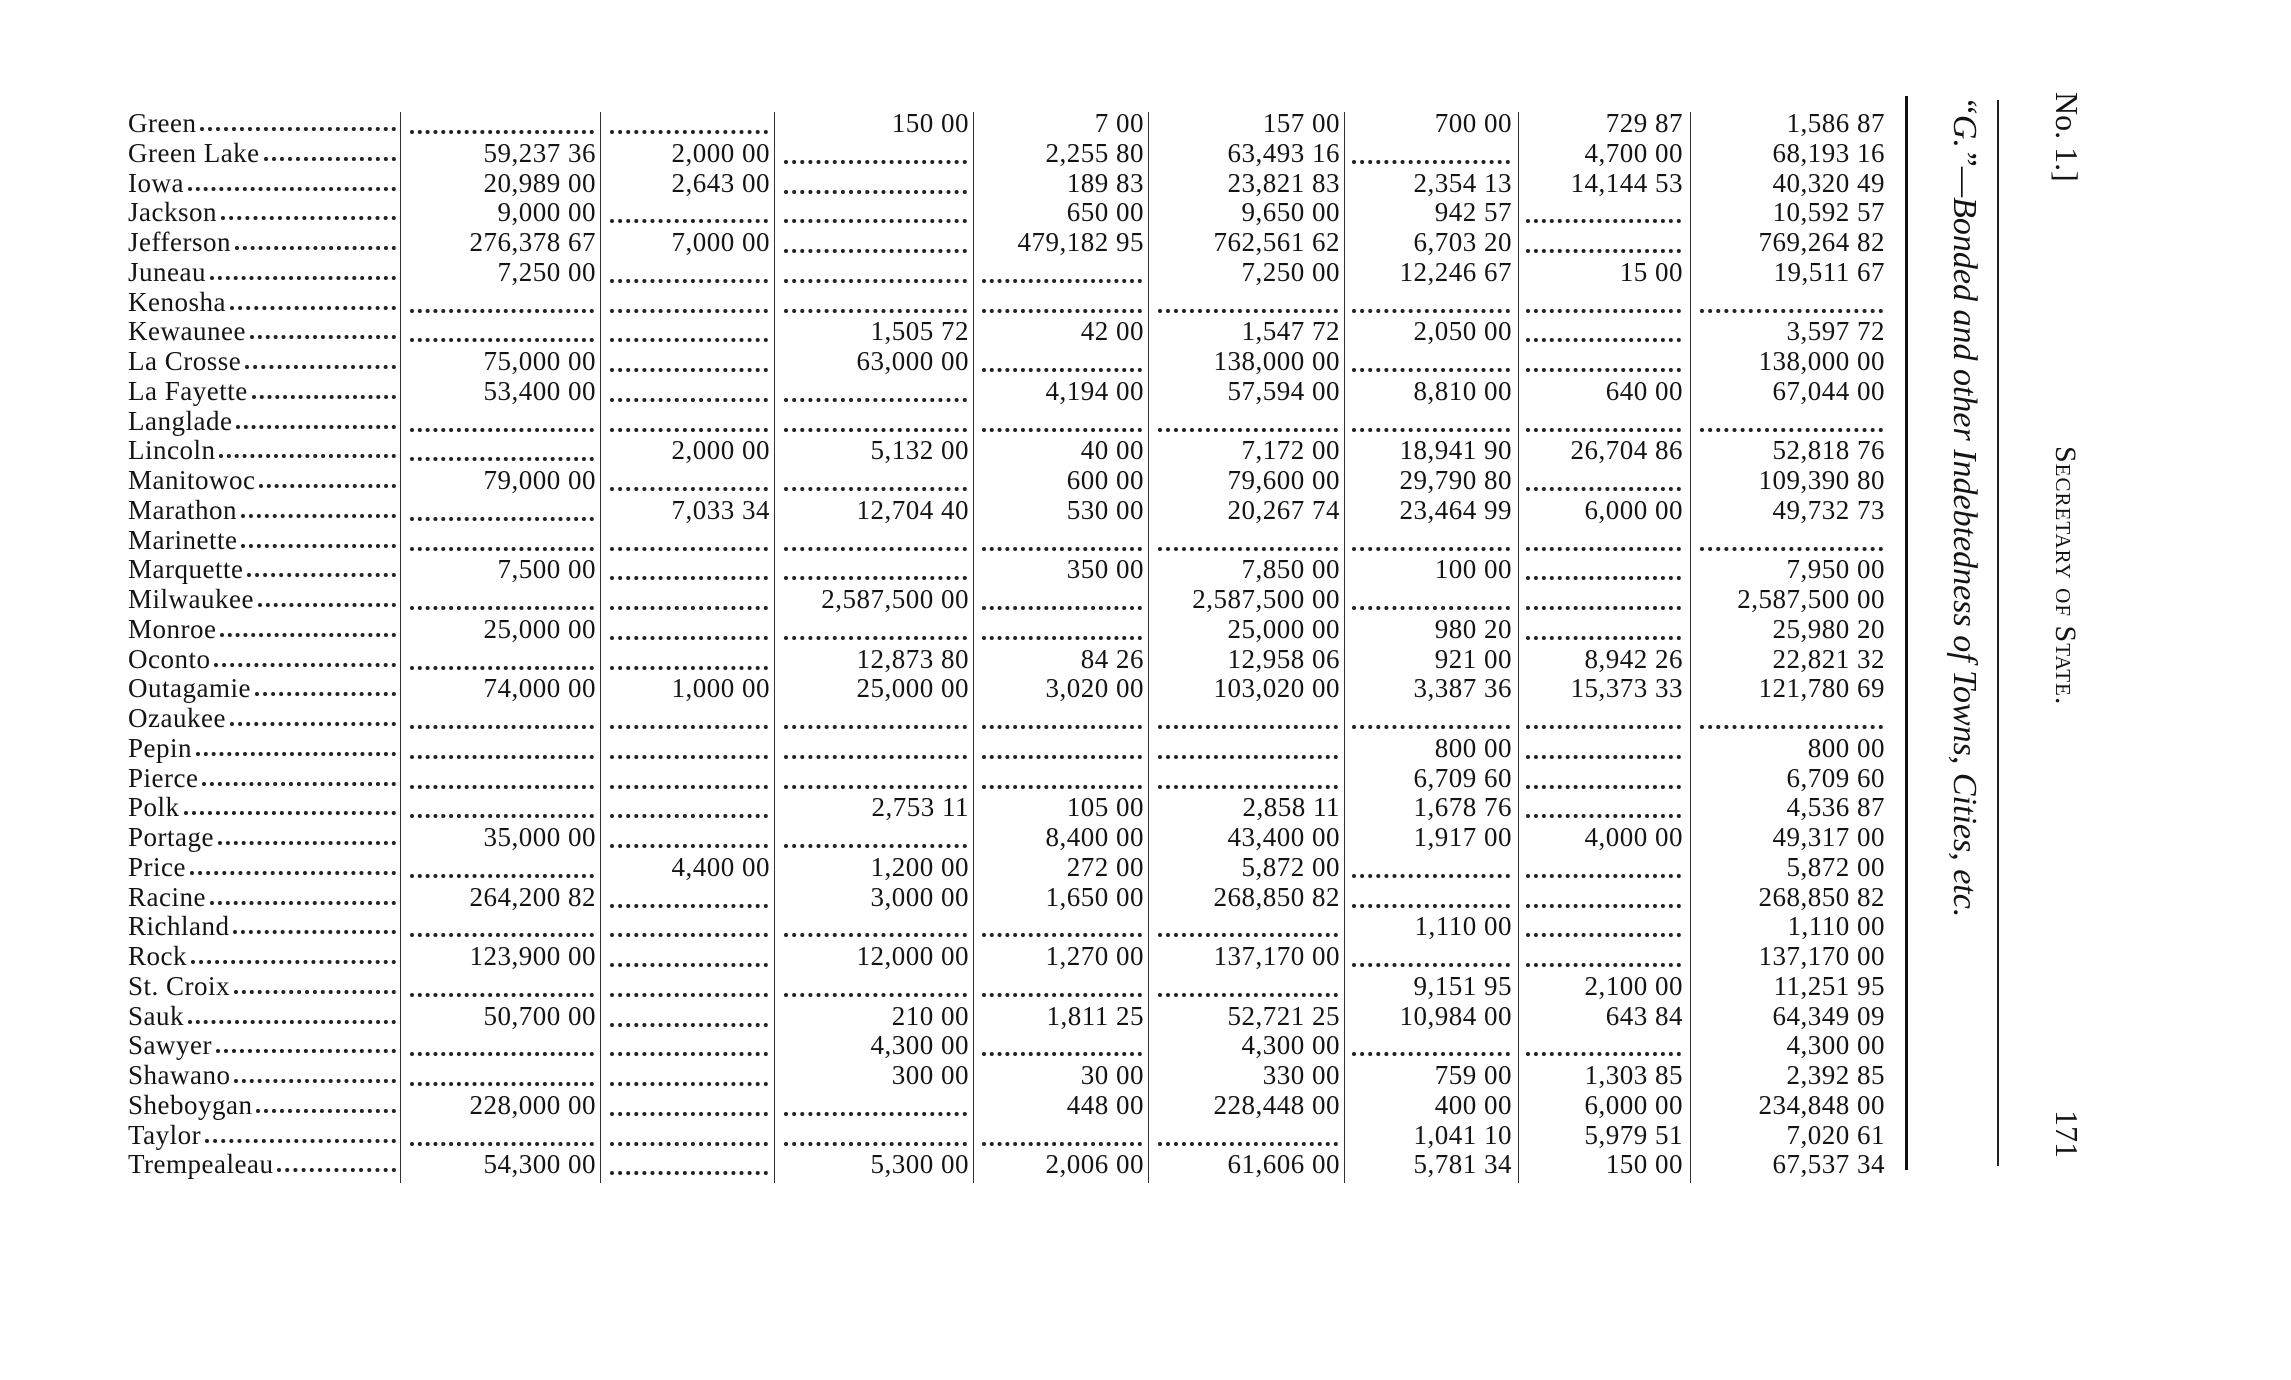  Describe the element at coordinates (720, 688) in the screenshot. I see `amount-cell: 1,000 00` at that location.